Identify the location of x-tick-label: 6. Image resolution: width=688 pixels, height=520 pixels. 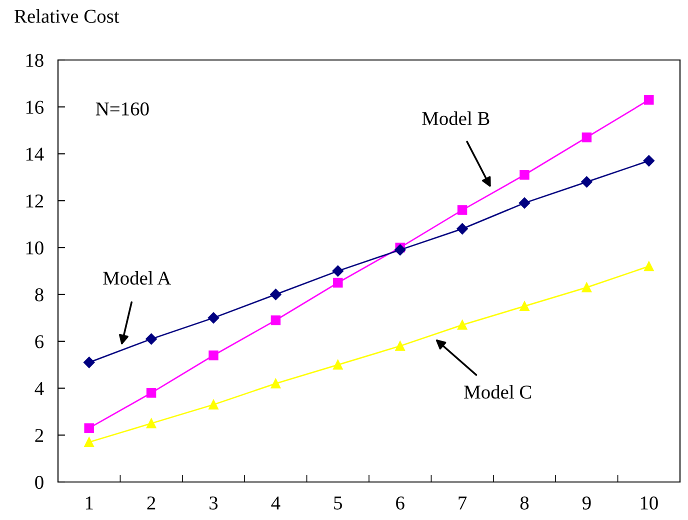
(400, 503).